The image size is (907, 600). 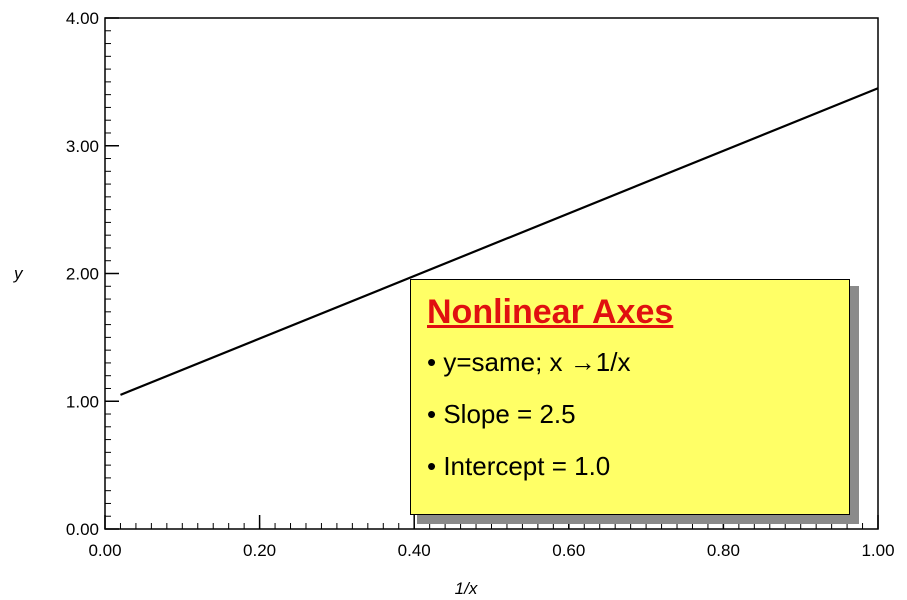 What do you see at coordinates (466, 588) in the screenshot?
I see `x-axis-label: 1/x` at bounding box center [466, 588].